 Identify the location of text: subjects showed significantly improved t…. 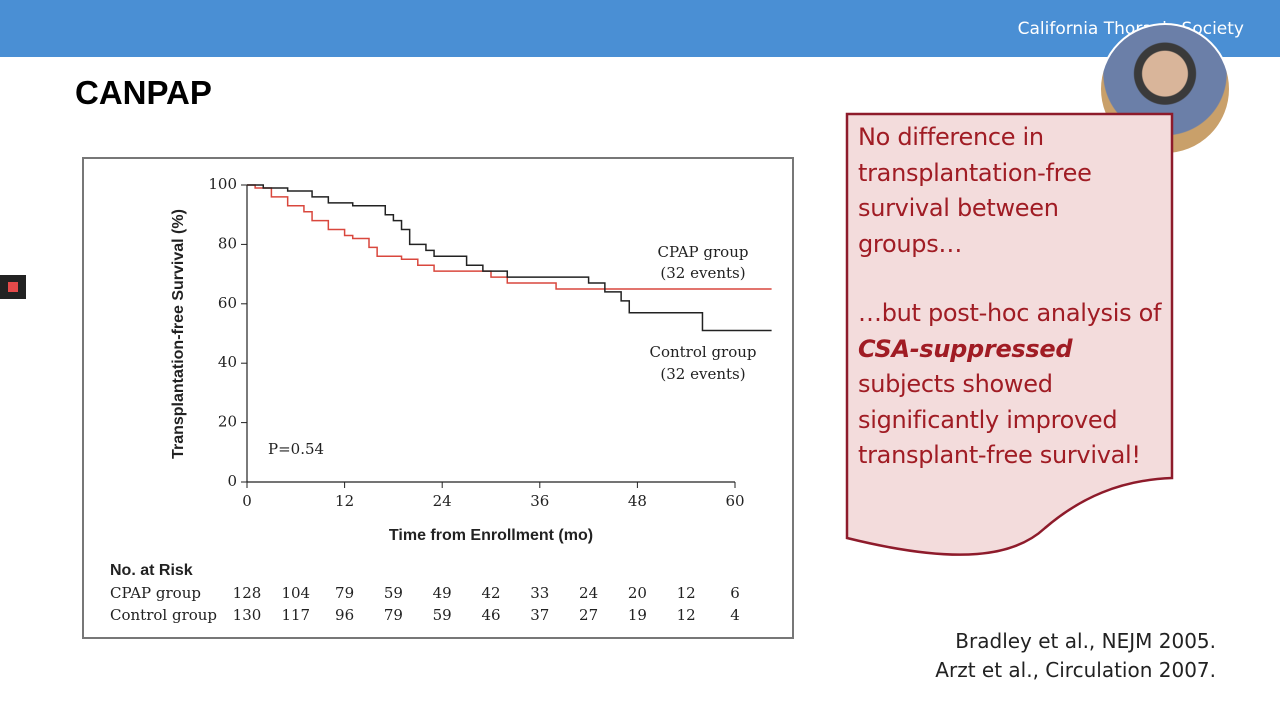
(999, 419).